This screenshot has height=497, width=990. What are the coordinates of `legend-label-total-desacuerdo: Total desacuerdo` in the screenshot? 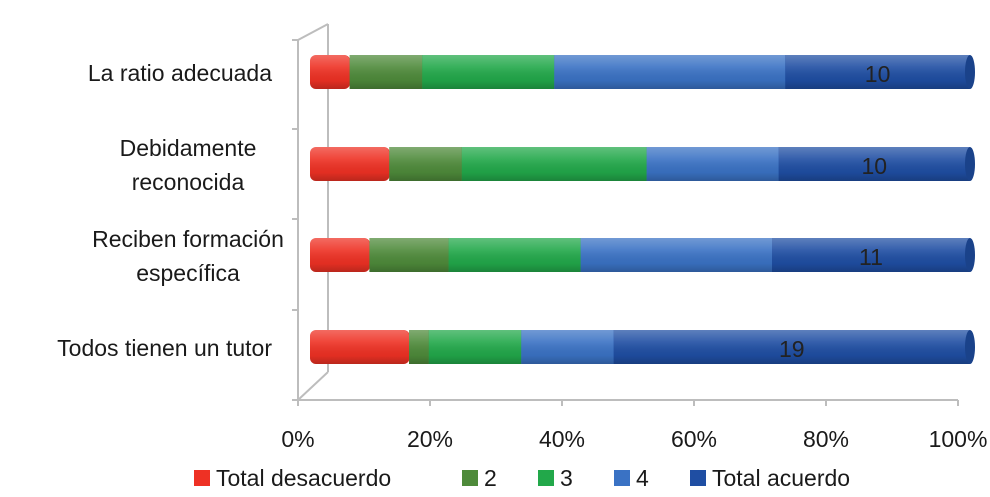 It's located at (303, 478).